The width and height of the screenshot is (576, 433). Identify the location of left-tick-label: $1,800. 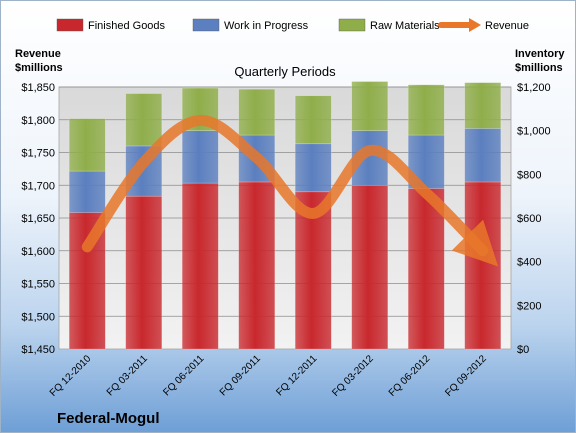
(38, 121).